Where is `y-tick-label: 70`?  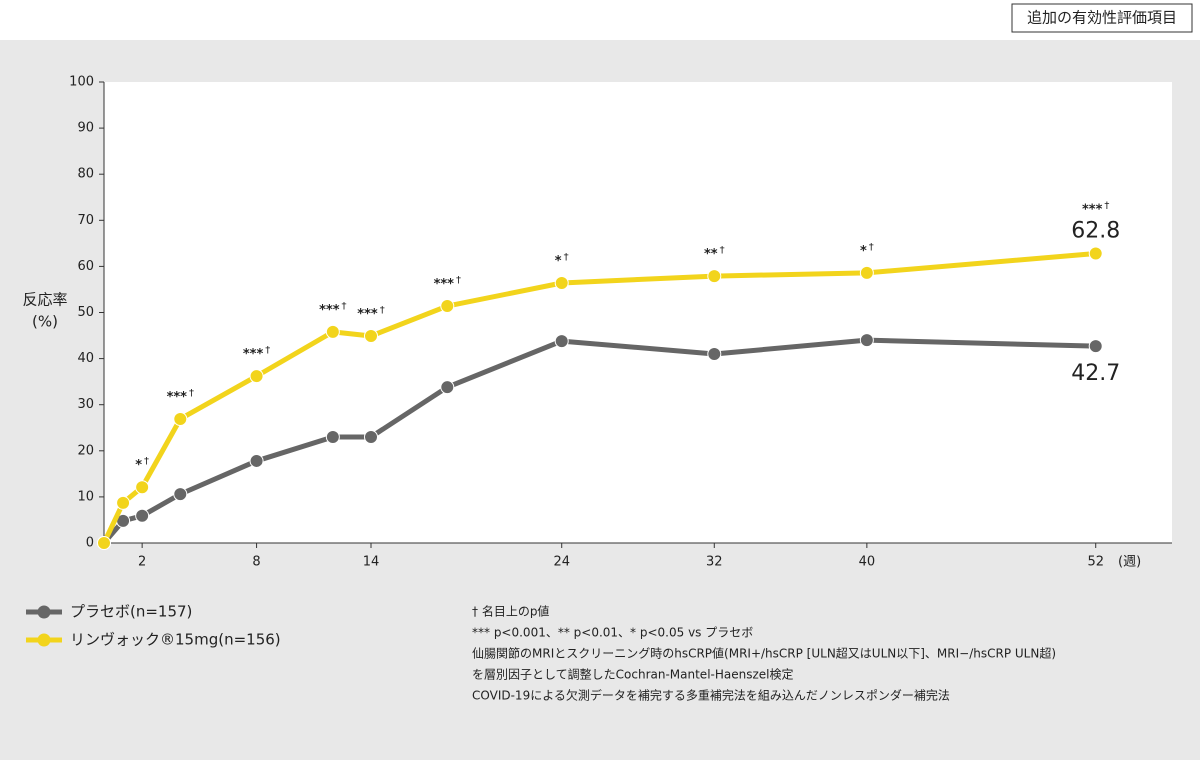 y-tick-label: 70 is located at coordinates (85, 220).